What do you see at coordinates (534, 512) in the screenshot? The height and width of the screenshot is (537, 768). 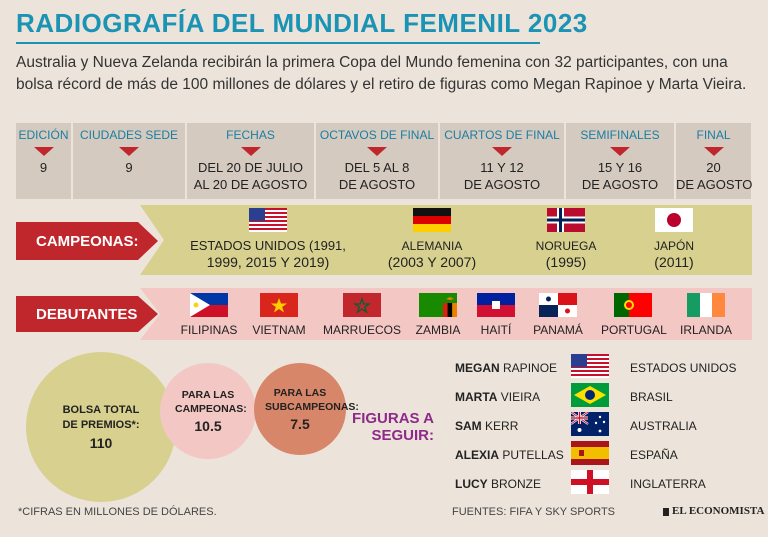 I see `sources: FUENTES: FIFA Y SKY SPORTS` at bounding box center [534, 512].